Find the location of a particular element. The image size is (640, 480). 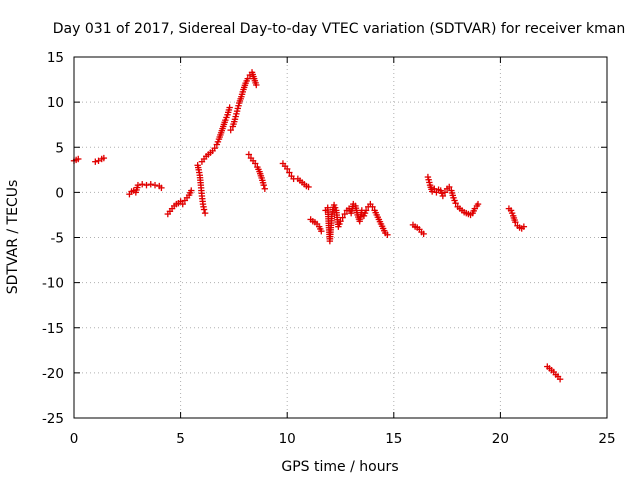

x-tick-label: 10 is located at coordinates (287, 439).